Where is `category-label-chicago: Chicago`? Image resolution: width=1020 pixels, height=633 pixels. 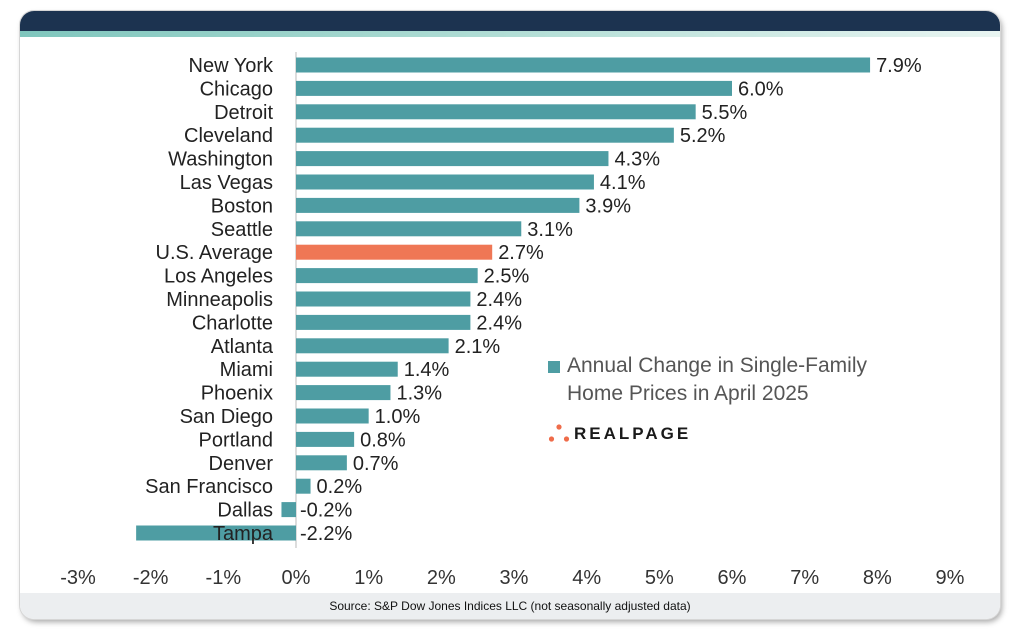 category-label-chicago: Chicago is located at coordinates (236, 89).